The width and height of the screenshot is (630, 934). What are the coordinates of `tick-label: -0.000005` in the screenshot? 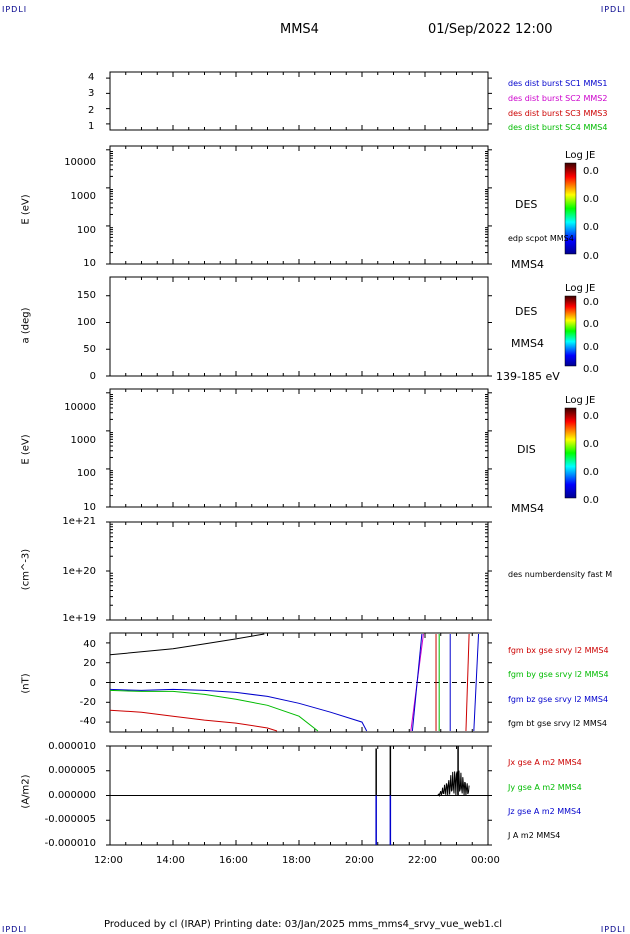 It's located at (70, 819).